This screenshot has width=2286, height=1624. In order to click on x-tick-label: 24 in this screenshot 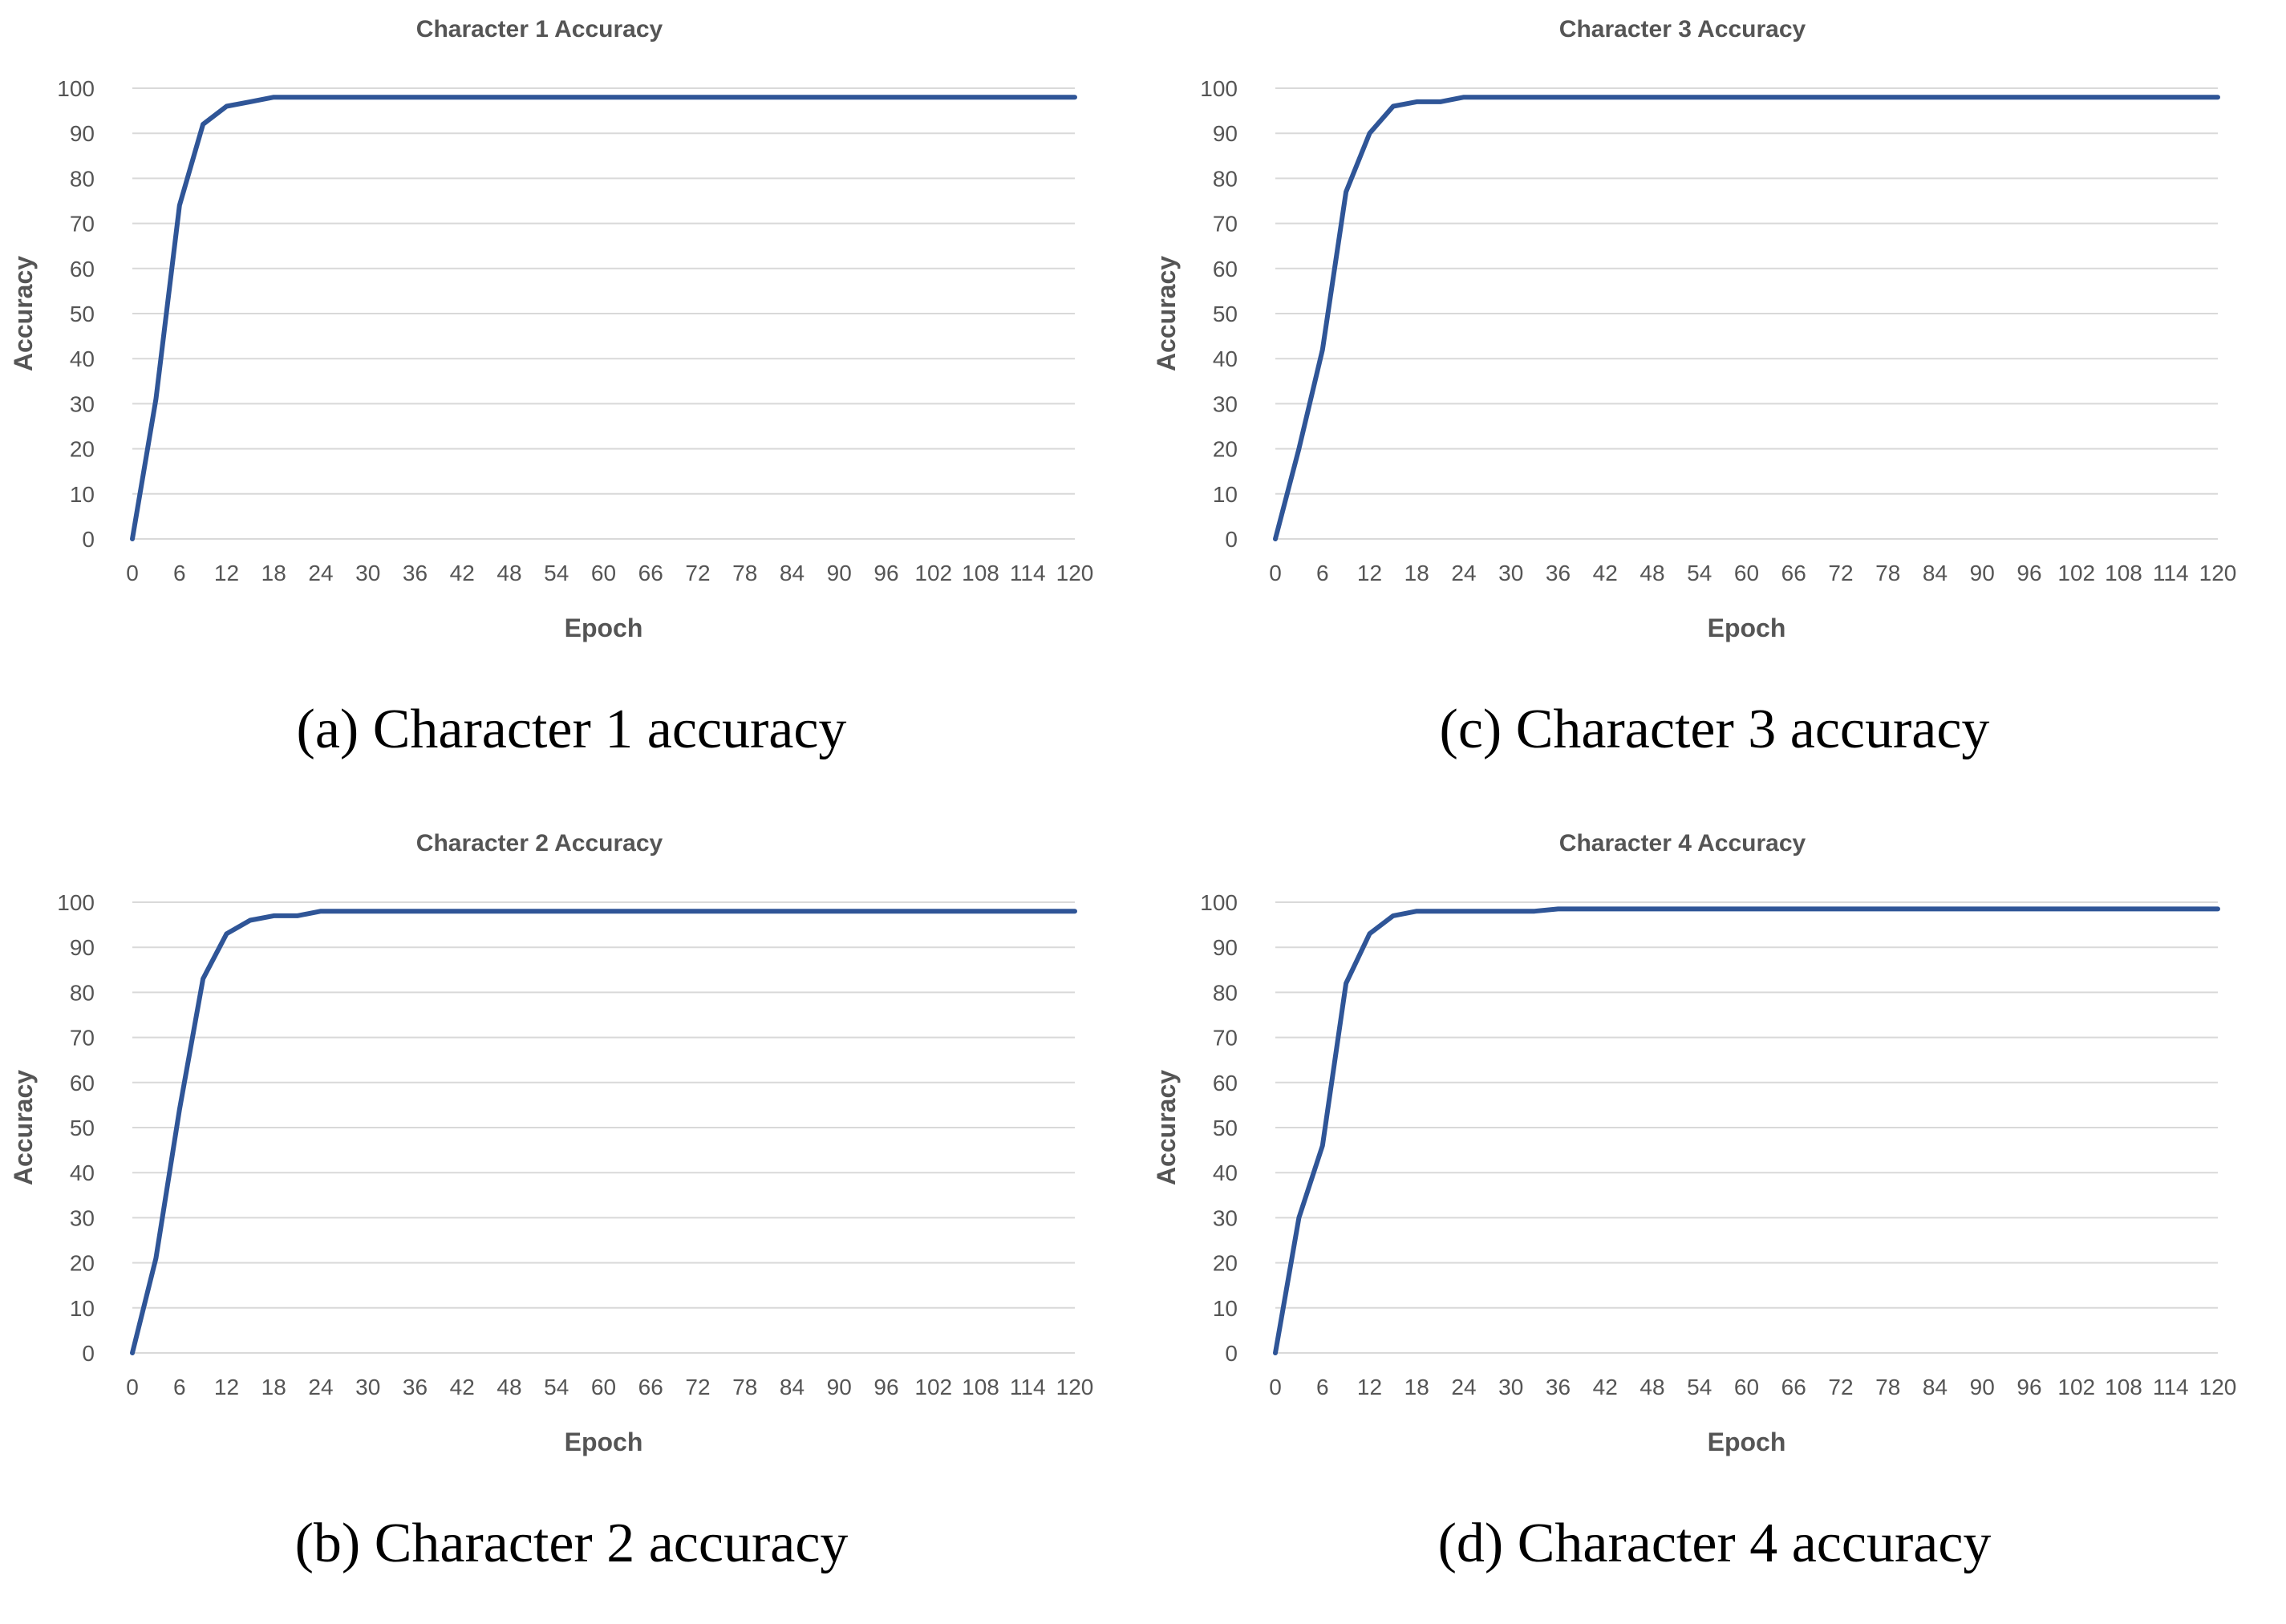, I will do `click(1464, 573)`.